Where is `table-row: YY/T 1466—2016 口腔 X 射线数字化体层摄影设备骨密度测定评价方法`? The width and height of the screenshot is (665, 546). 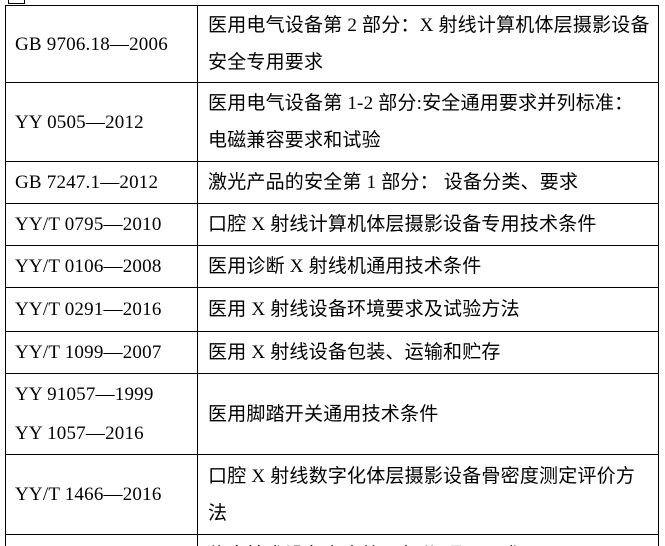
table-row: YY/T 1466—2016 口腔 X 射线数字化体层摄影设备骨密度测定评价方法 is located at coordinates (332, 494).